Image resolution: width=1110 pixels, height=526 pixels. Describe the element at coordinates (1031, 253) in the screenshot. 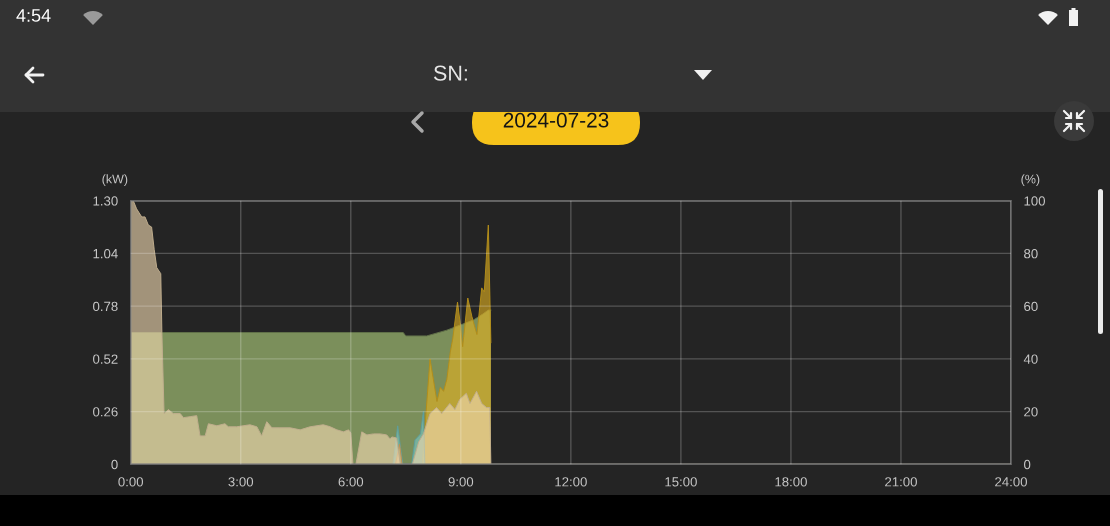

I see `y2-tick-label: 80` at that location.